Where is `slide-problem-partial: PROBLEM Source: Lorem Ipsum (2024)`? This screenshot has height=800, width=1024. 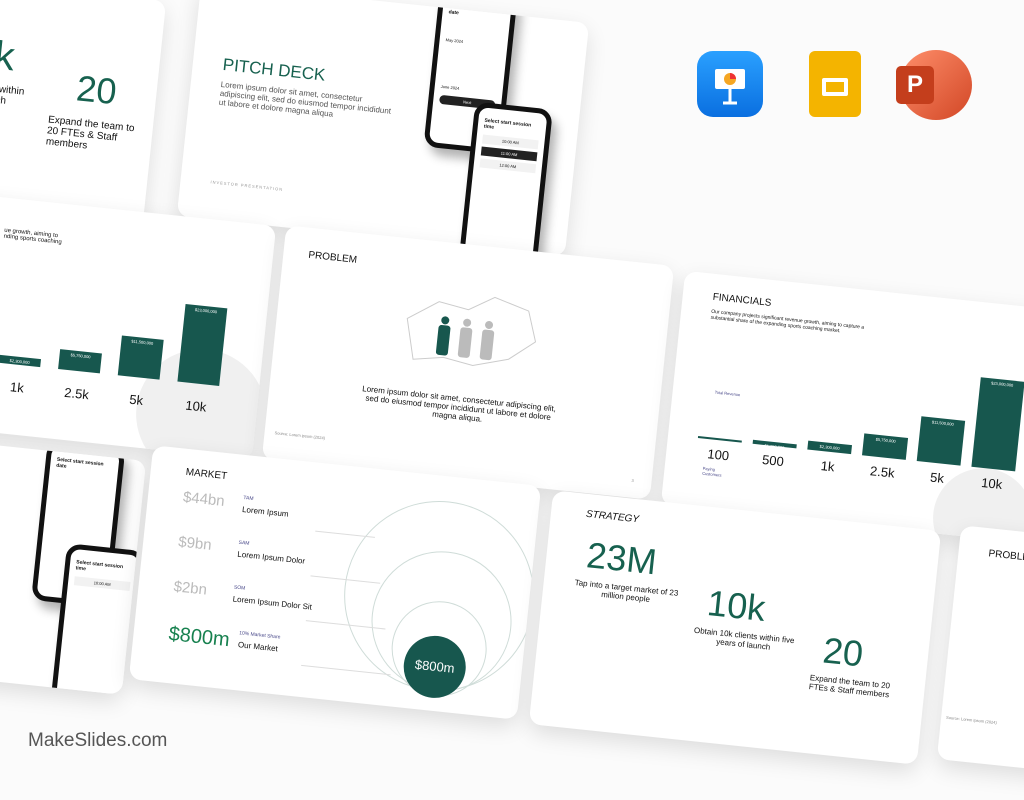
slide-problem-partial: PROBLEM Source: Lorem Ipsum (2024) is located at coordinates (980, 662).